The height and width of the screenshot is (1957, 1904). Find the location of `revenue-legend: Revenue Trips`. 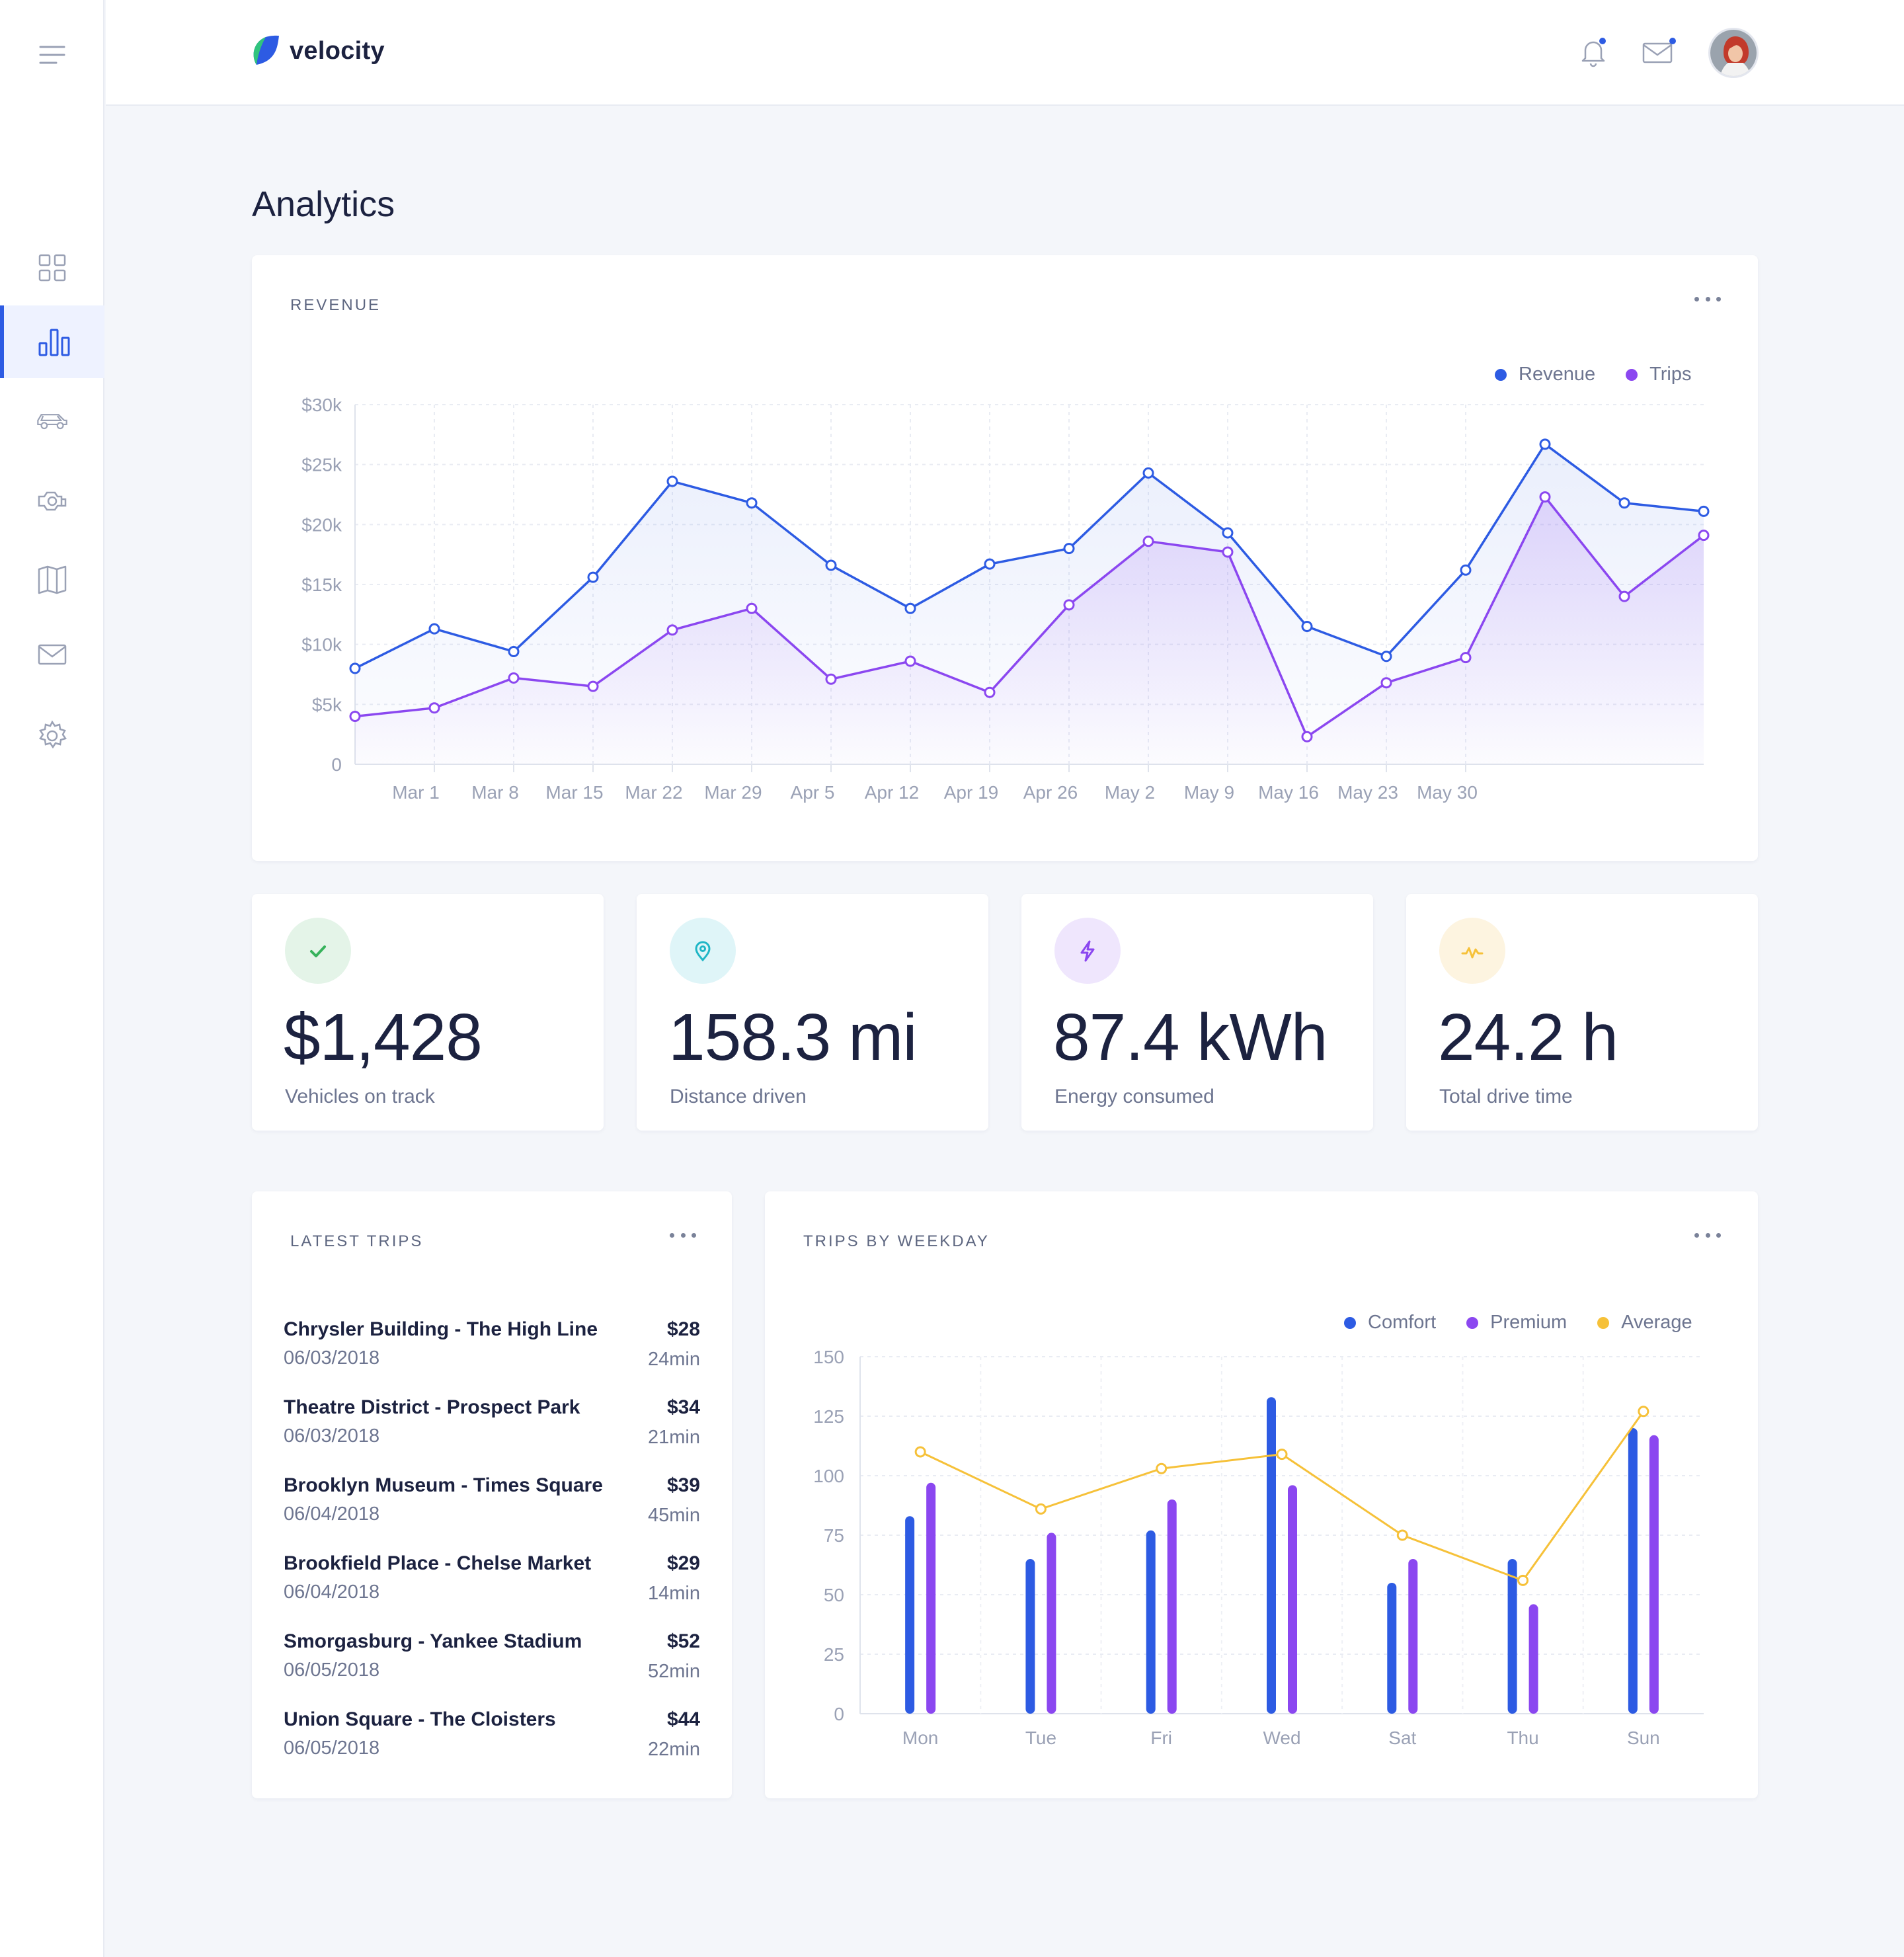

revenue-legend: Revenue Trips is located at coordinates (1593, 374).